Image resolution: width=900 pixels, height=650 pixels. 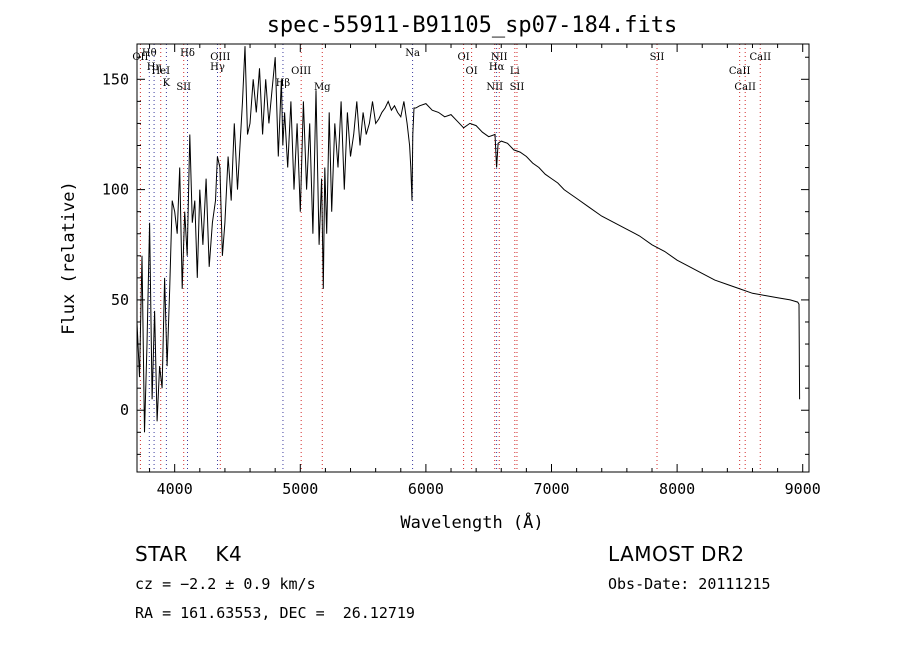 I want to click on survey-name: LAMOST DR2, so click(x=676, y=554).